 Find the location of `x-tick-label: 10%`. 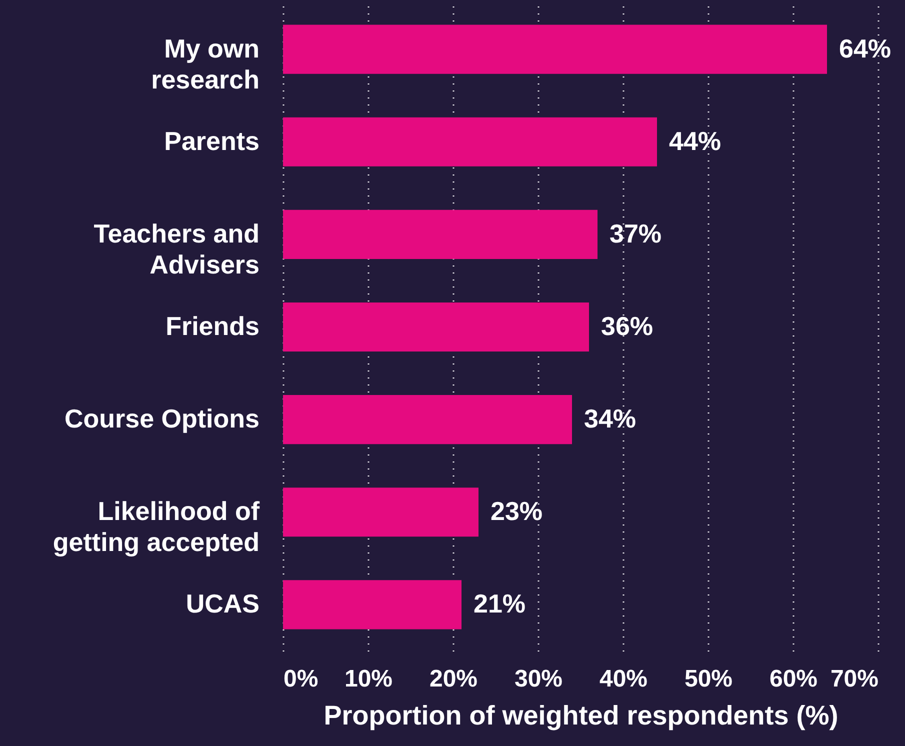

x-tick-label: 10% is located at coordinates (368, 679).